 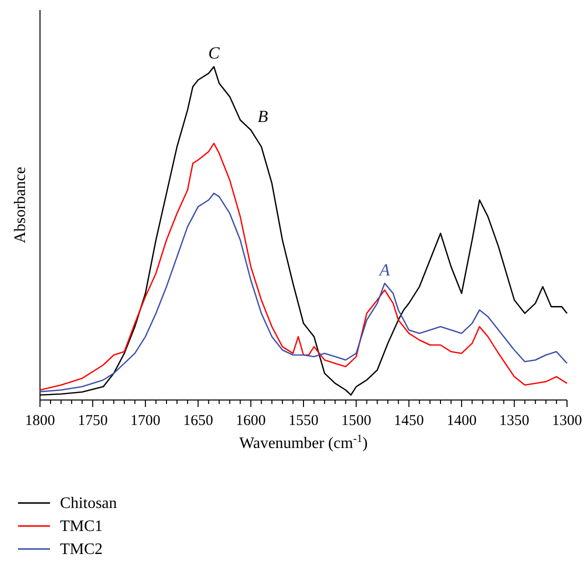 What do you see at coordinates (356, 421) in the screenshot?
I see `x-tick-label: 1500` at bounding box center [356, 421].